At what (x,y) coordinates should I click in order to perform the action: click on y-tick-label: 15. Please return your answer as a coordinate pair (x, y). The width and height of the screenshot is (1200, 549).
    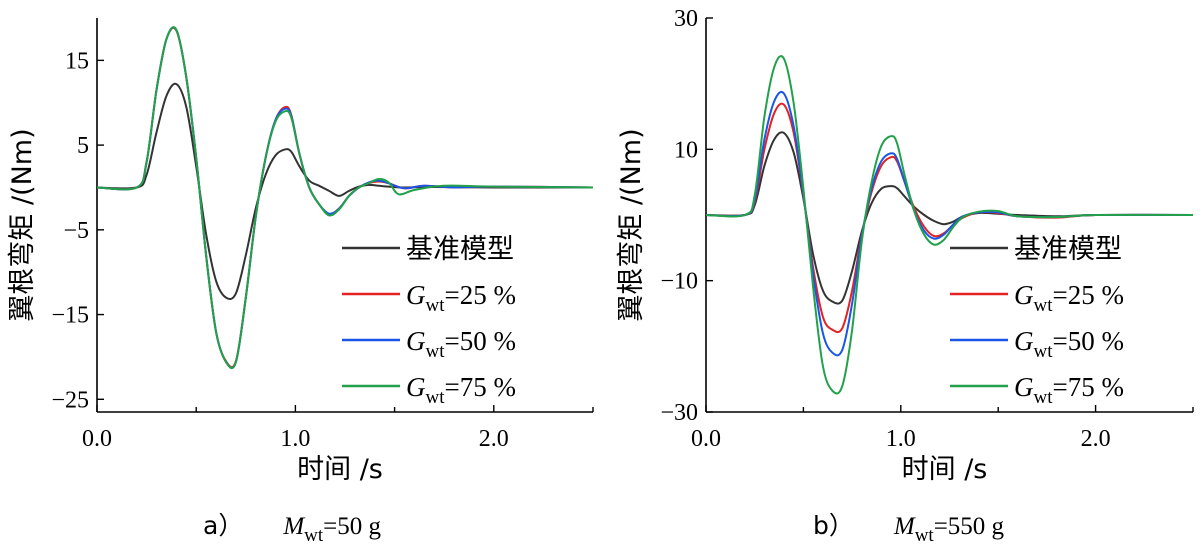
    Looking at the image, I should click on (77, 61).